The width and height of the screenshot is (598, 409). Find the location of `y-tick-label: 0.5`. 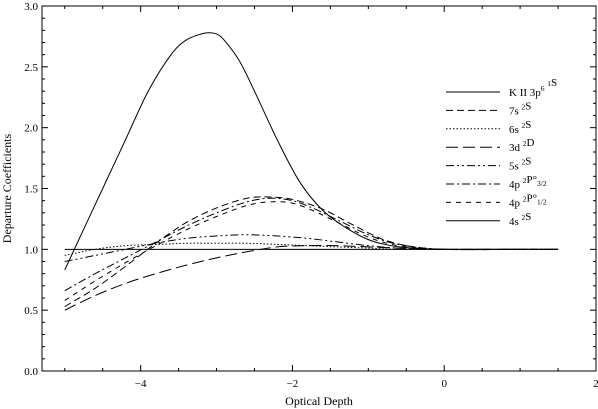

y-tick-label: 0.5 is located at coordinates (31, 311).